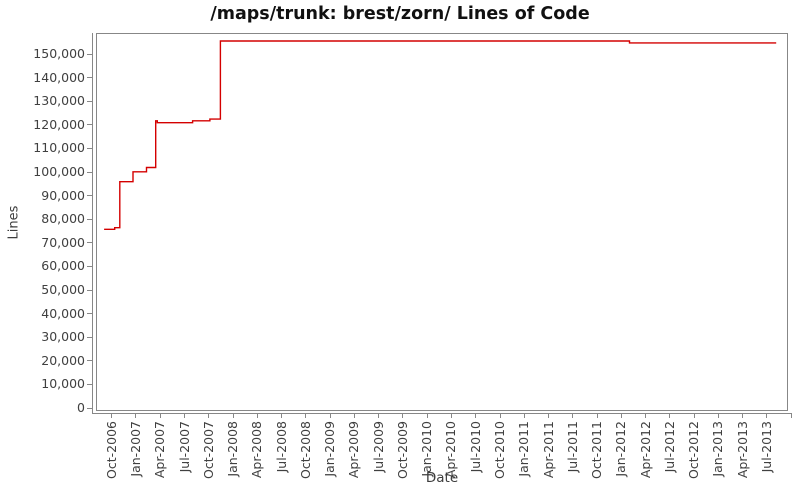 This screenshot has width=800, height=500. Describe the element at coordinates (63, 337) in the screenshot. I see `y-tick-label: 30,000` at that location.